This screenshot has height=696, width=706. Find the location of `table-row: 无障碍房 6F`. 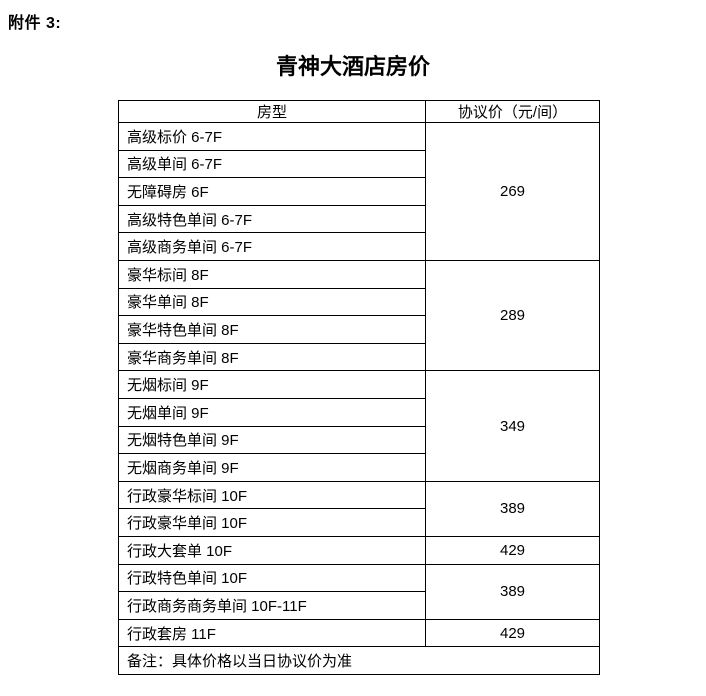

table-row: 无障碍房 6F is located at coordinates (359, 191).